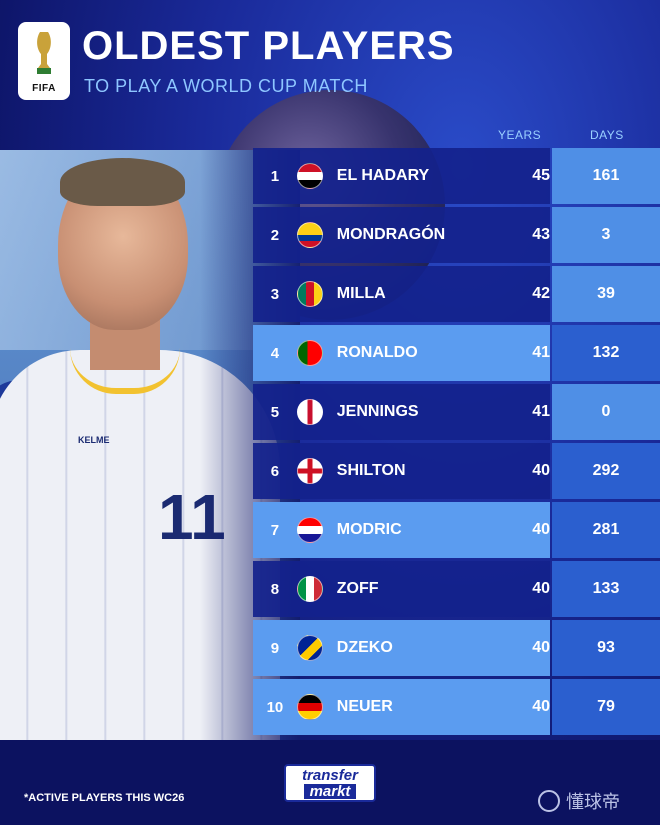  I want to click on germany-flag-icon, so click(309, 707).